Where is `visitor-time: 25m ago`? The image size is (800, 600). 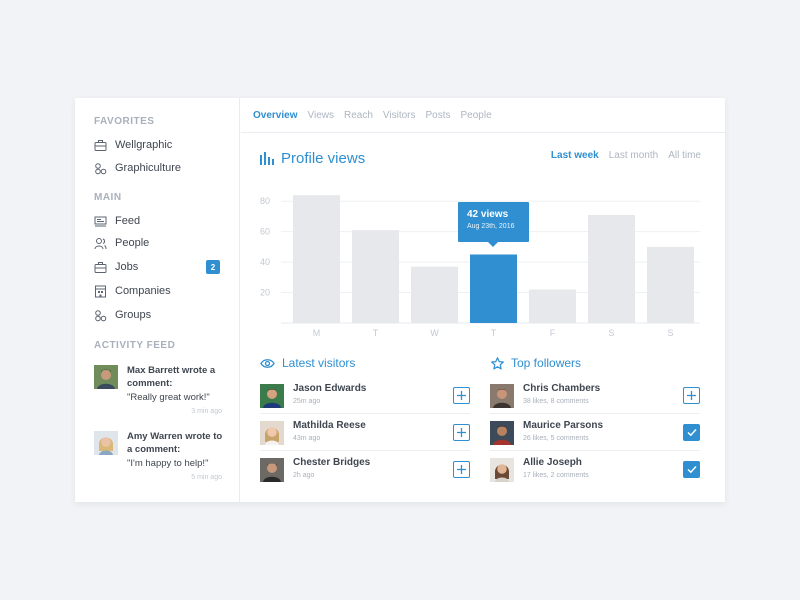 visitor-time: 25m ago is located at coordinates (307, 401).